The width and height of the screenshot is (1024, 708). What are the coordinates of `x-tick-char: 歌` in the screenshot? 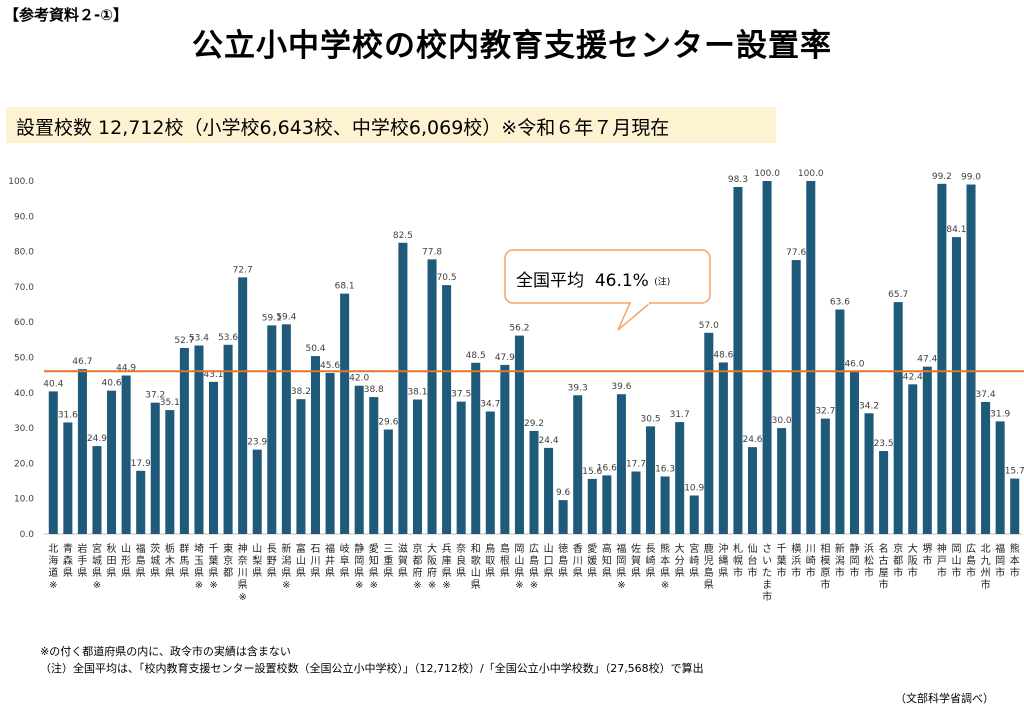 It's located at (476, 560).